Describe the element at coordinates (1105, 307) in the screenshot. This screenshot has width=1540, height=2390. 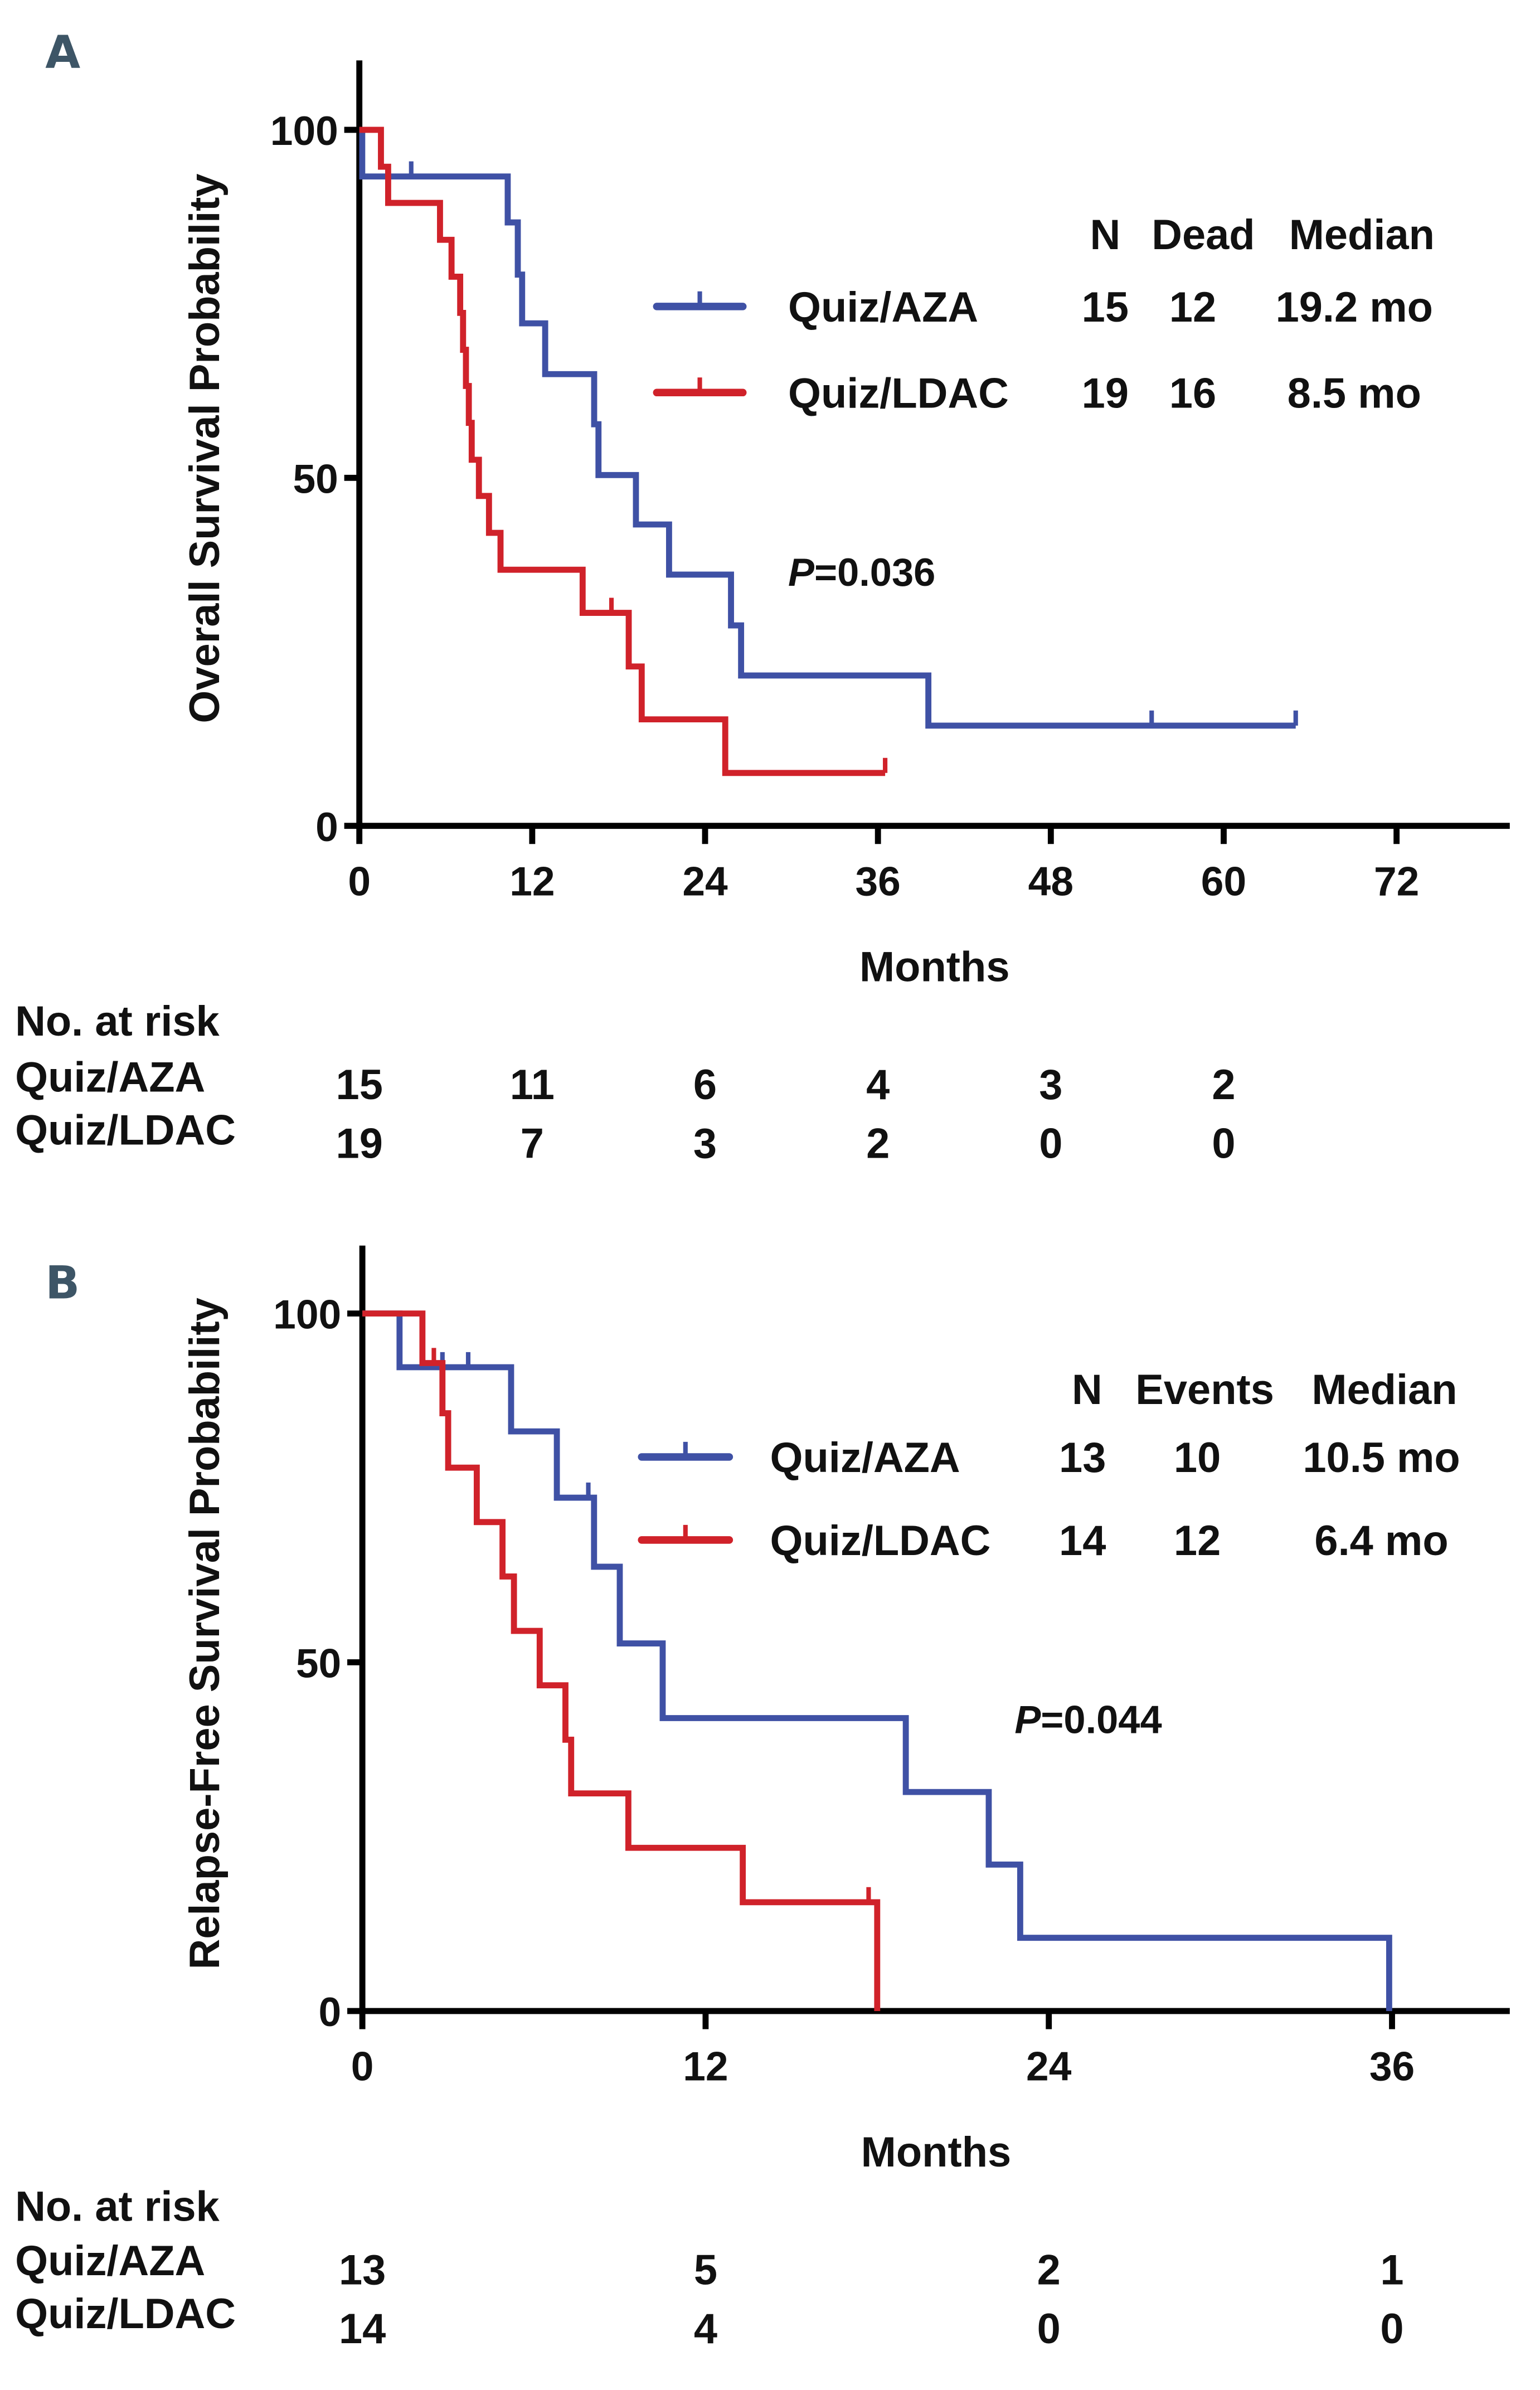
I see `legend-value: 15` at that location.